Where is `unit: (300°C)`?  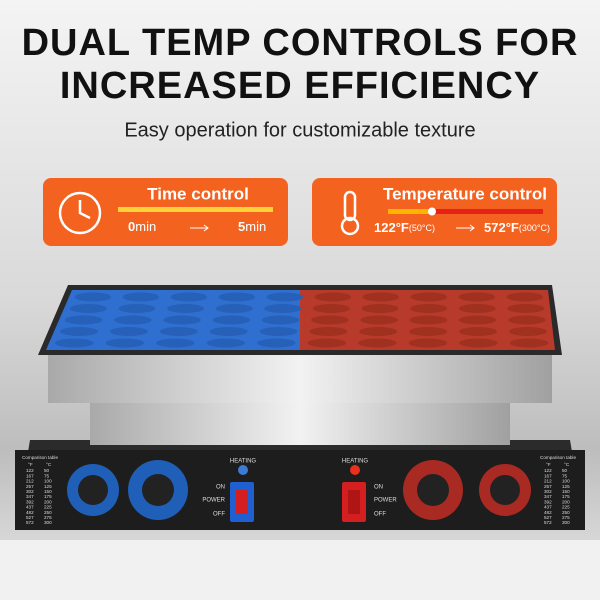 unit: (300°C) is located at coordinates (534, 228).